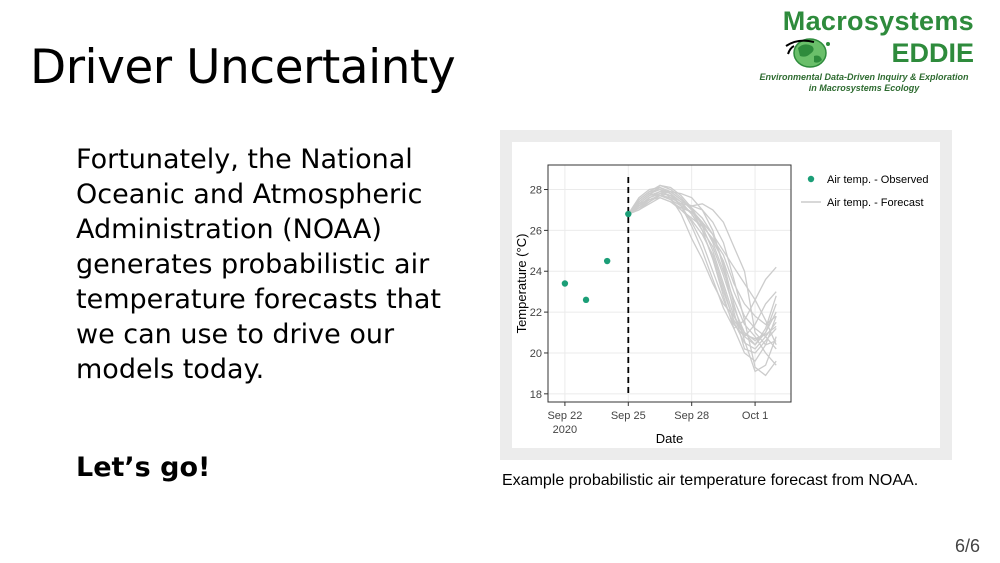 Image resolution: width=1000 pixels, height=563 pixels. I want to click on logo-line2: EDDIE, so click(932, 53).